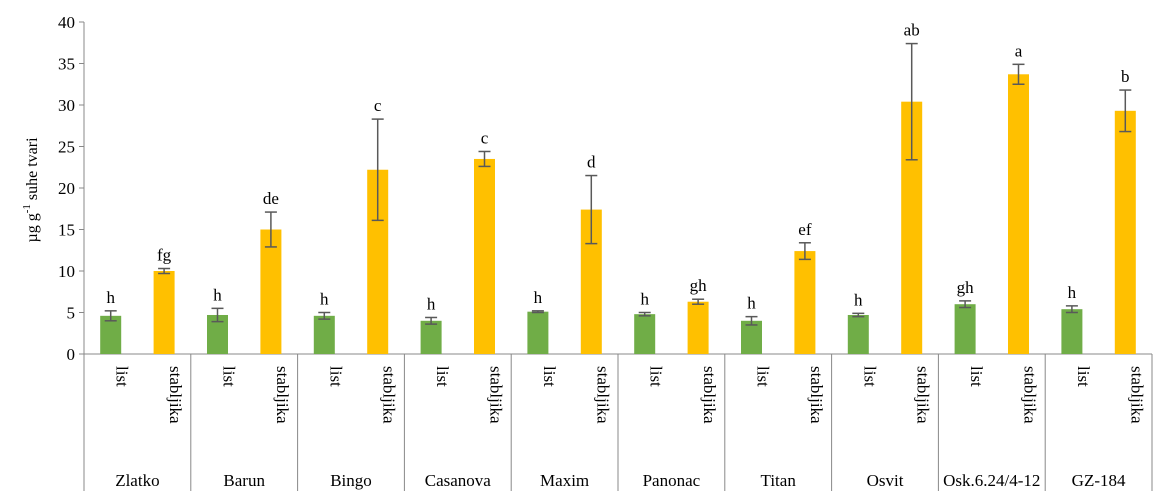 This screenshot has height=491, width=1154. What do you see at coordinates (164, 255) in the screenshot?
I see `significance-label: fg` at bounding box center [164, 255].